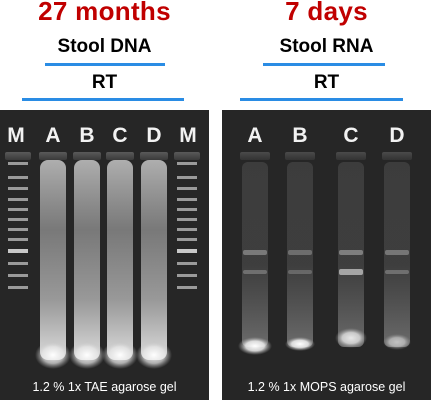 The image size is (431, 400). Describe the element at coordinates (187, 156) in the screenshot. I see `well-m2` at that location.